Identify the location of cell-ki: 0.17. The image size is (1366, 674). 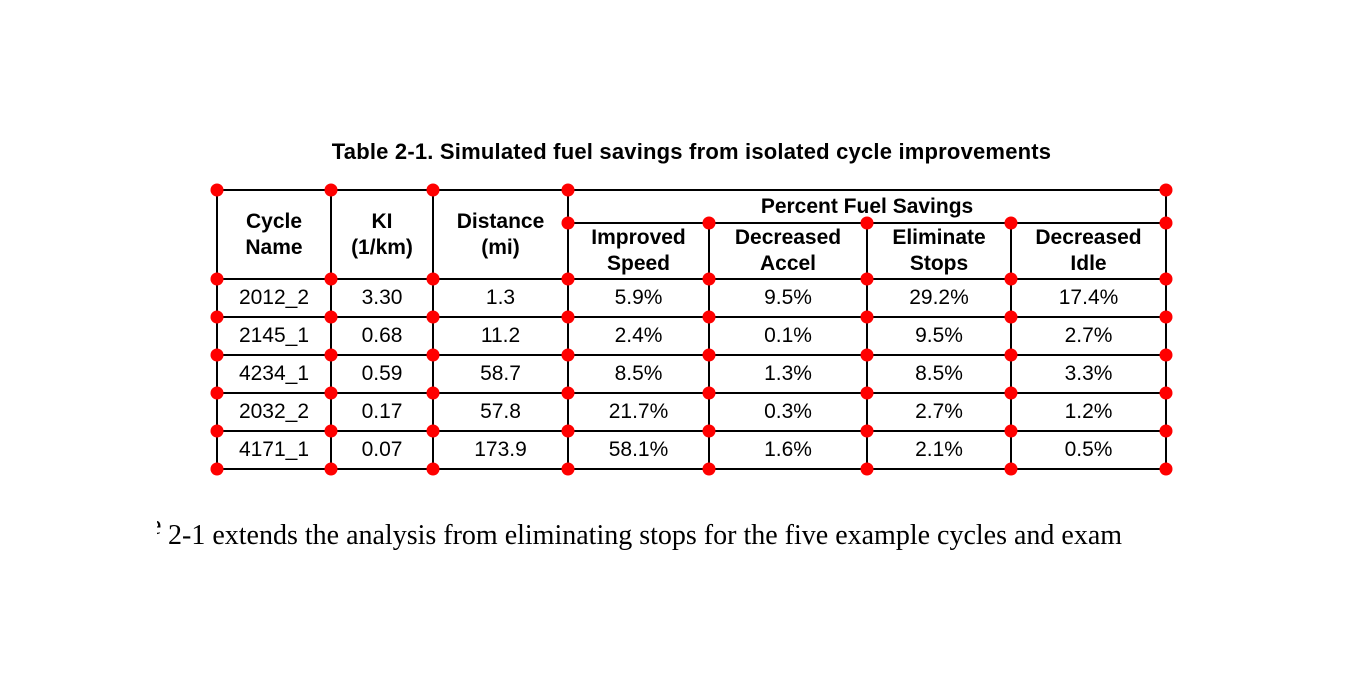
(382, 412).